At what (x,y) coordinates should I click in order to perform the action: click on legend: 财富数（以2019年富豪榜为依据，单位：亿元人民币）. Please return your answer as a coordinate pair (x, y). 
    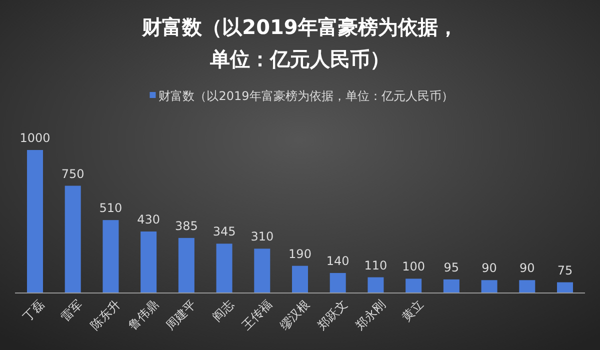
    Looking at the image, I should click on (302, 96).